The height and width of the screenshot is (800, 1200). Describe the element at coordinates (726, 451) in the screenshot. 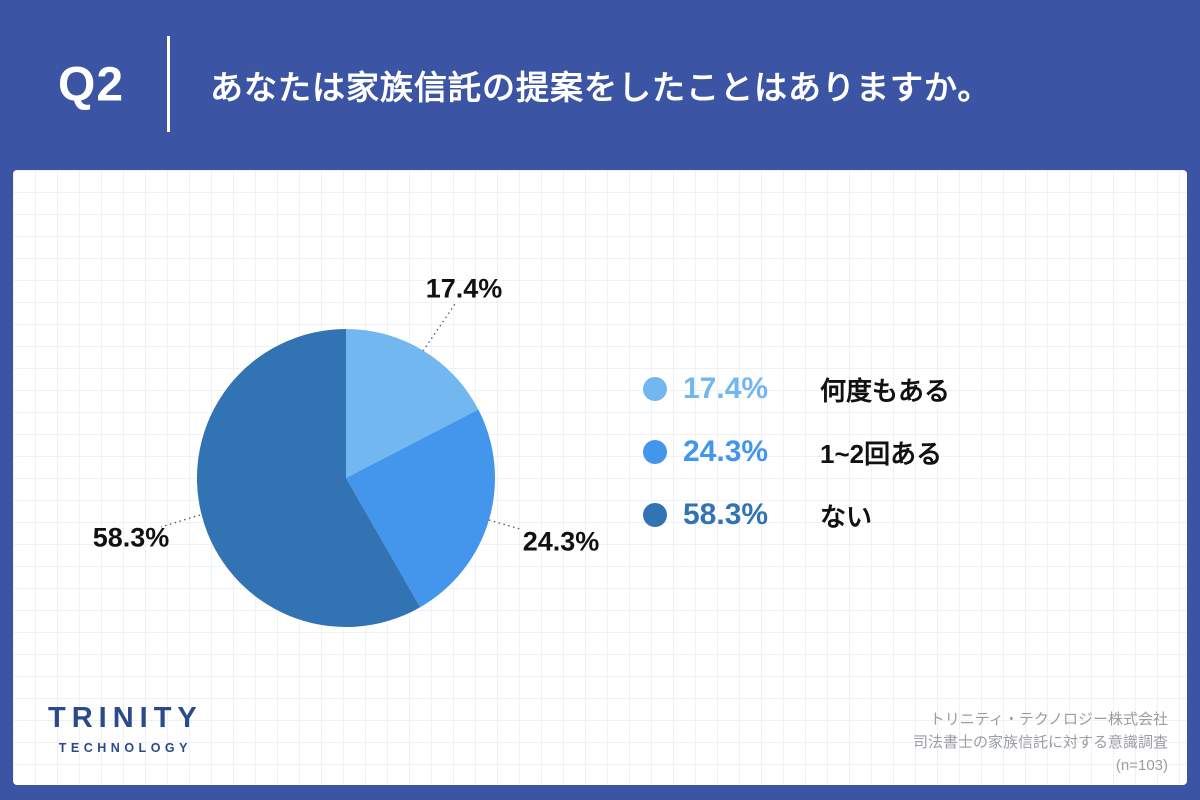

I see `legend-percent-2: 24.3%` at that location.